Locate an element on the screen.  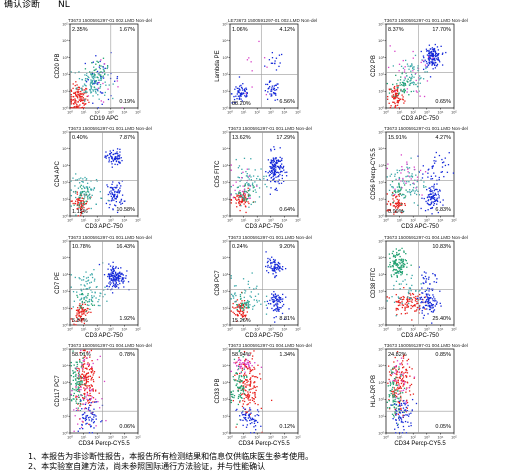
report-header-title: 确认诊断 is located at coordinates (22, 5).